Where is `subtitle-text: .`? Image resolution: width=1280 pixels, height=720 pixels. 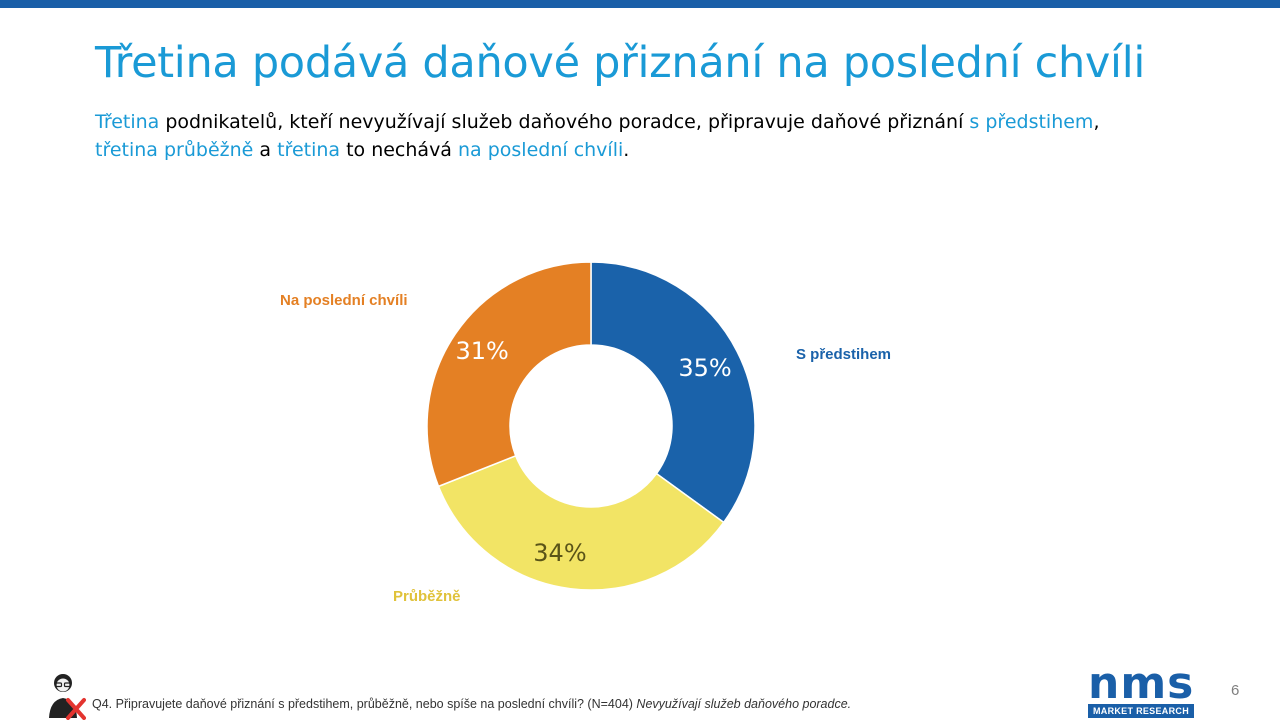
subtitle-text: . is located at coordinates (626, 150).